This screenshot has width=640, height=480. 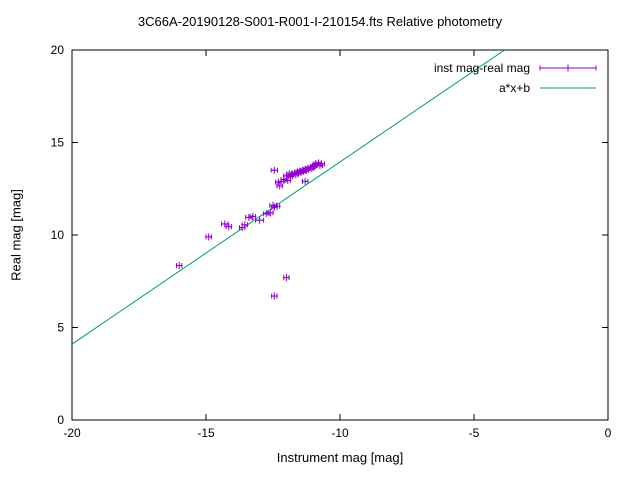 I want to click on x-tick-label: 0, so click(x=608, y=433).